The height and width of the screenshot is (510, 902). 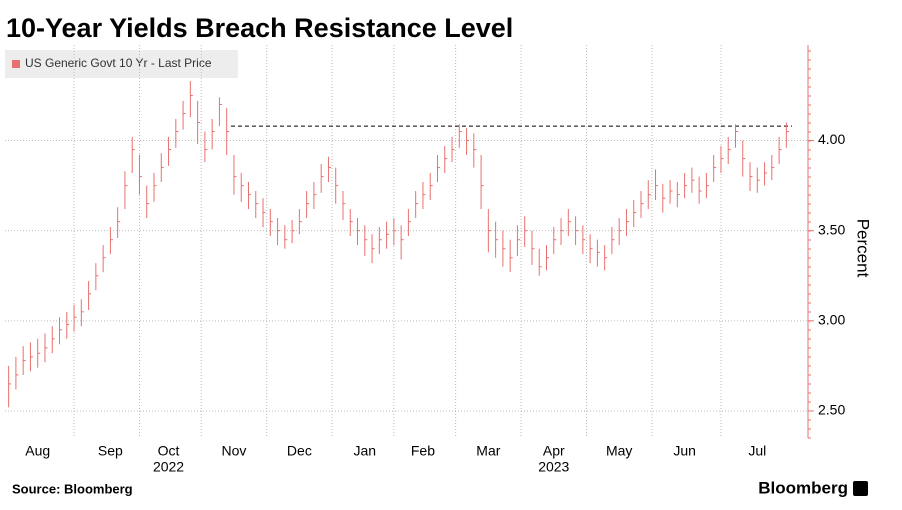 What do you see at coordinates (831, 139) in the screenshot?
I see `y-tick-label: 4.00` at bounding box center [831, 139].